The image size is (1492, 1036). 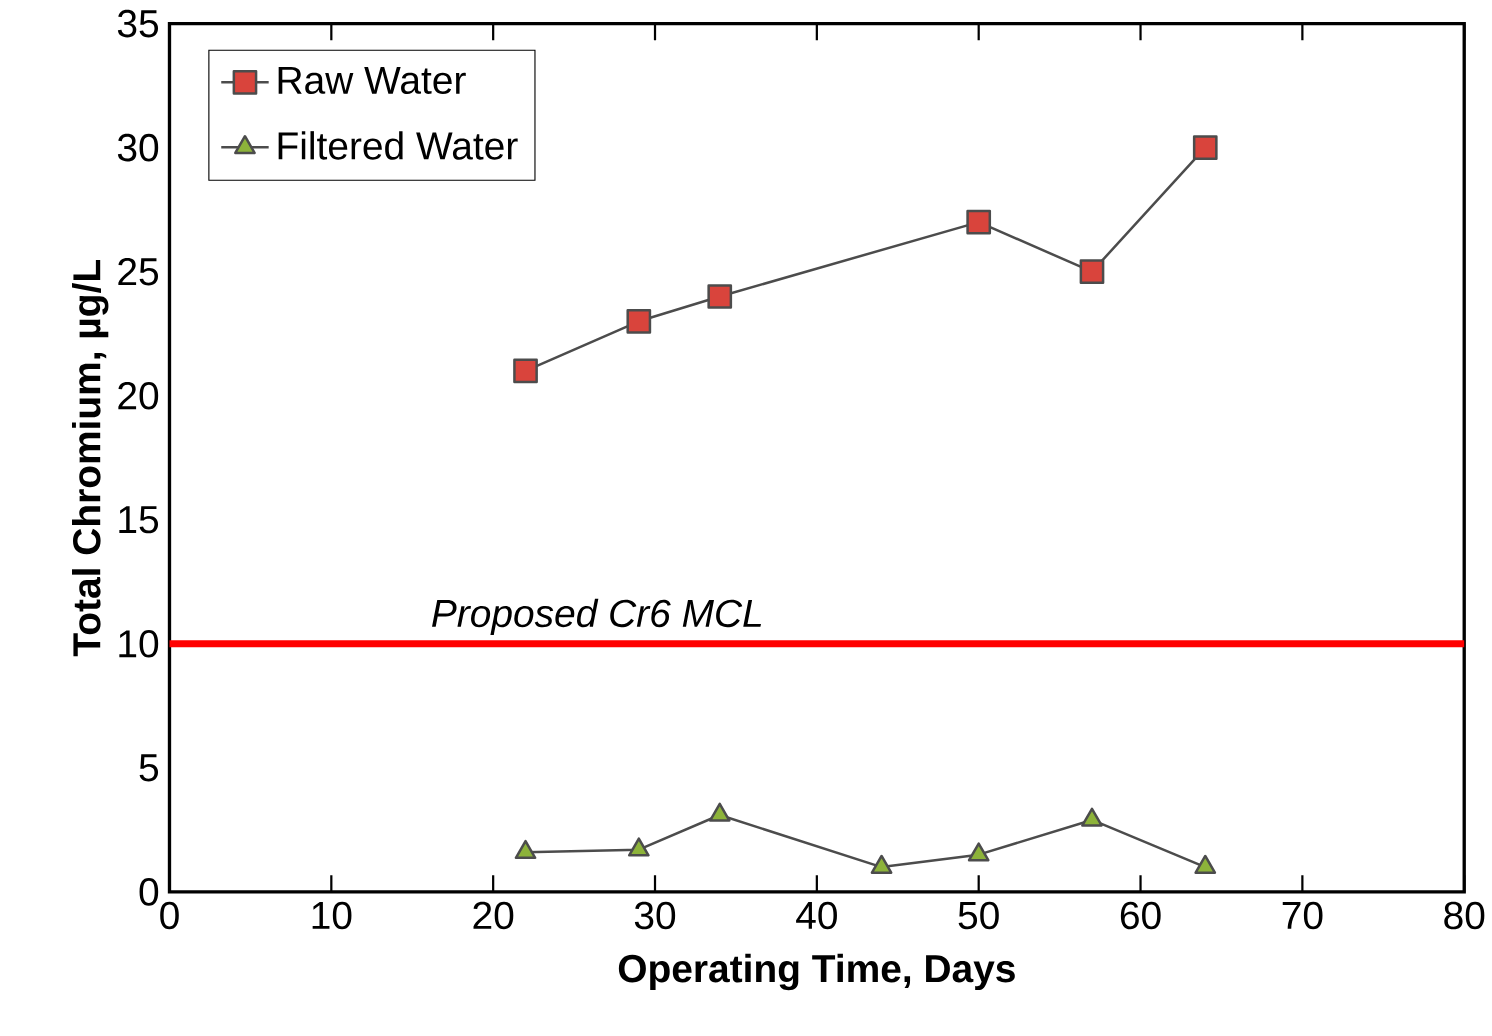 What do you see at coordinates (90, 457) in the screenshot?
I see `y-axis-title: Total Chromium, µg/L` at bounding box center [90, 457].